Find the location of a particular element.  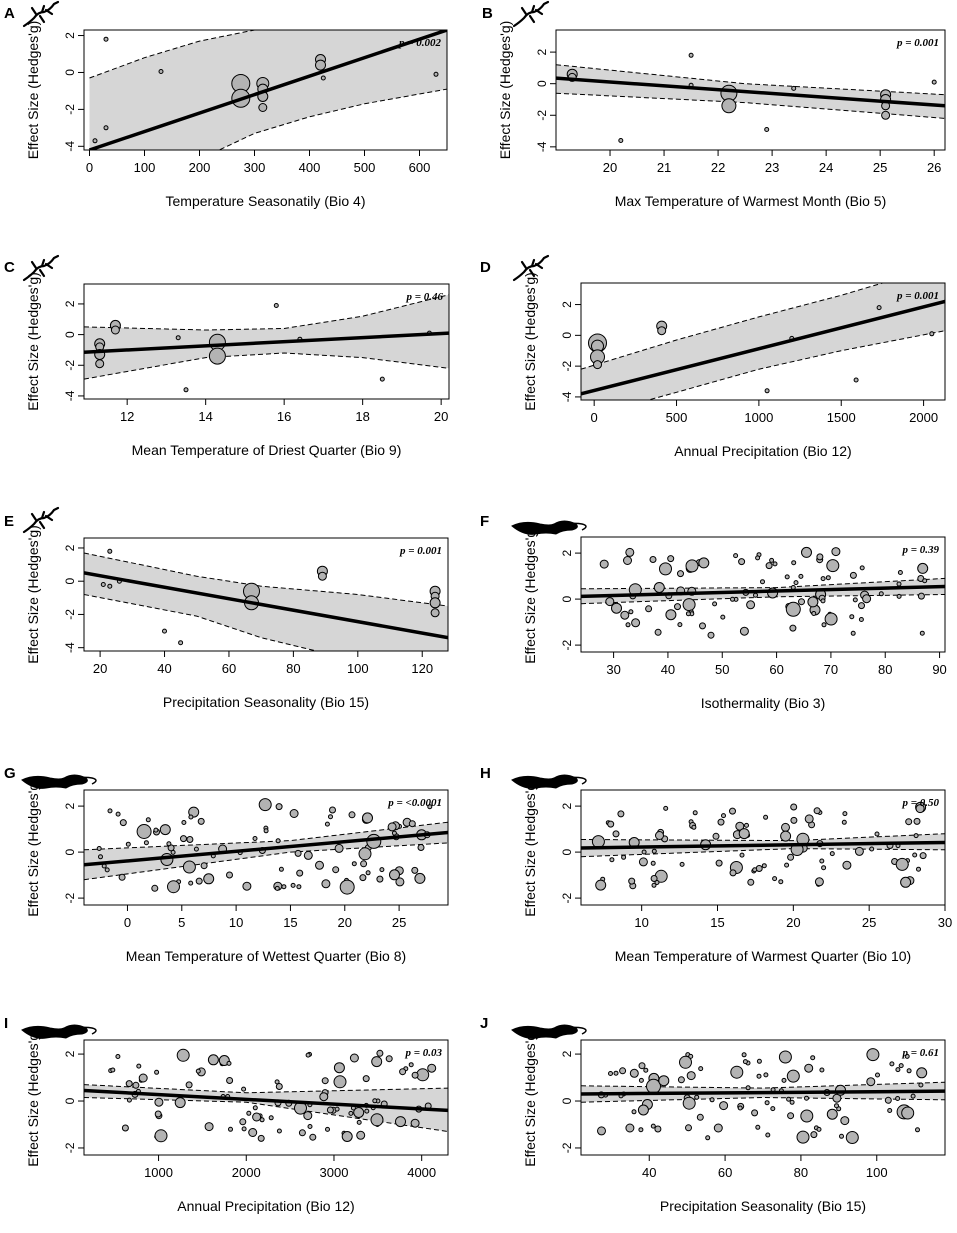

x-tick-label: 25 is located at coordinates (869, 922).